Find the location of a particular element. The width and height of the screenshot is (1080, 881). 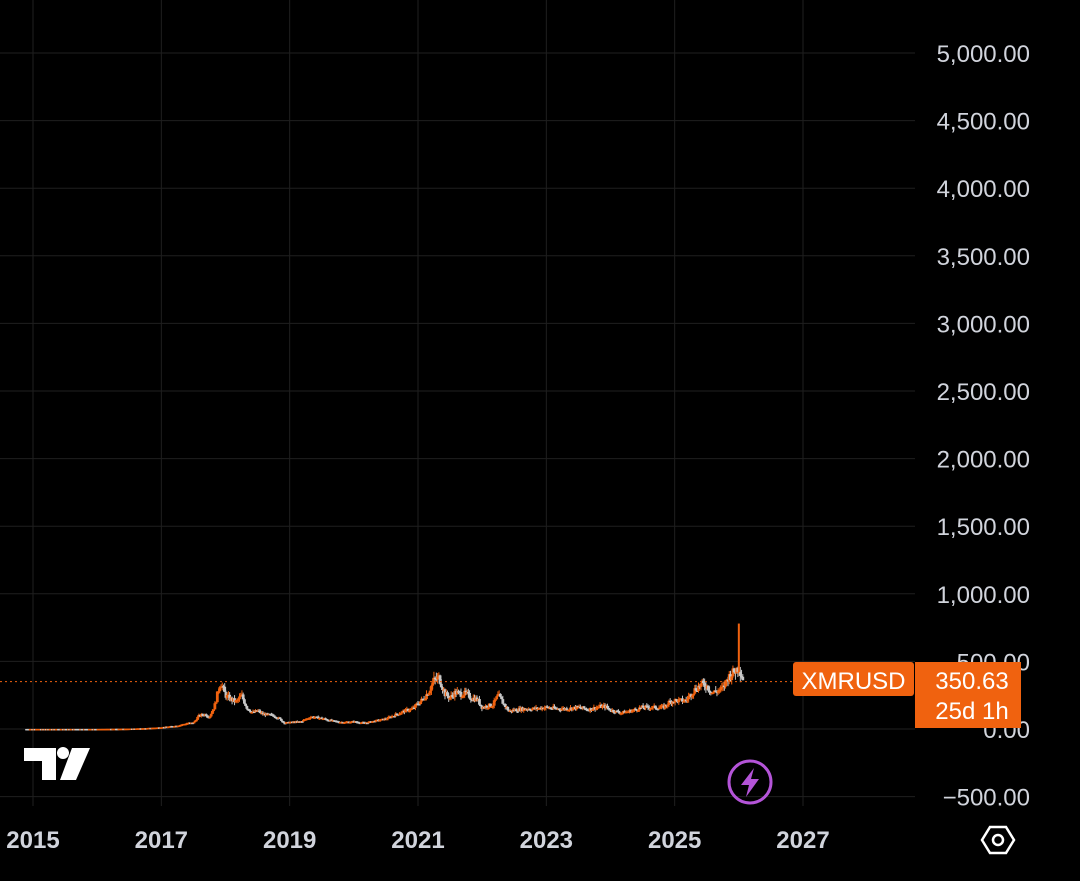

price-badge: 350.63 25d 1h is located at coordinates (968, 695).